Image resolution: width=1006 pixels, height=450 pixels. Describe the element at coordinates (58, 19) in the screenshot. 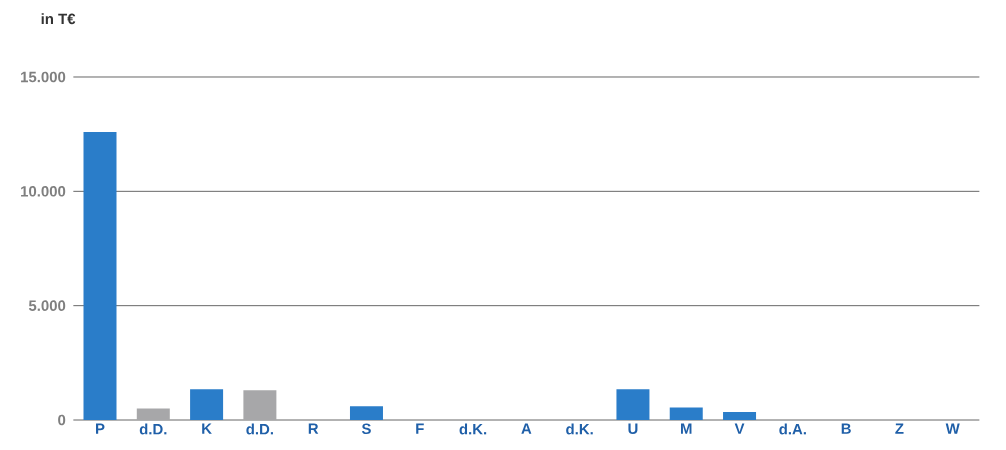

I see `y-axis-title: in T€` at that location.